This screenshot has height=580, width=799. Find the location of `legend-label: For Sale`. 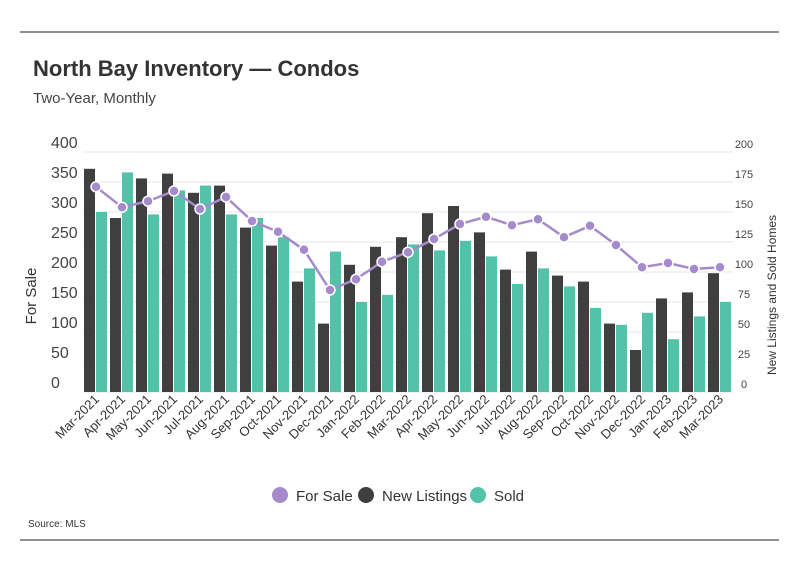

legend-label: For Sale is located at coordinates (324, 496).